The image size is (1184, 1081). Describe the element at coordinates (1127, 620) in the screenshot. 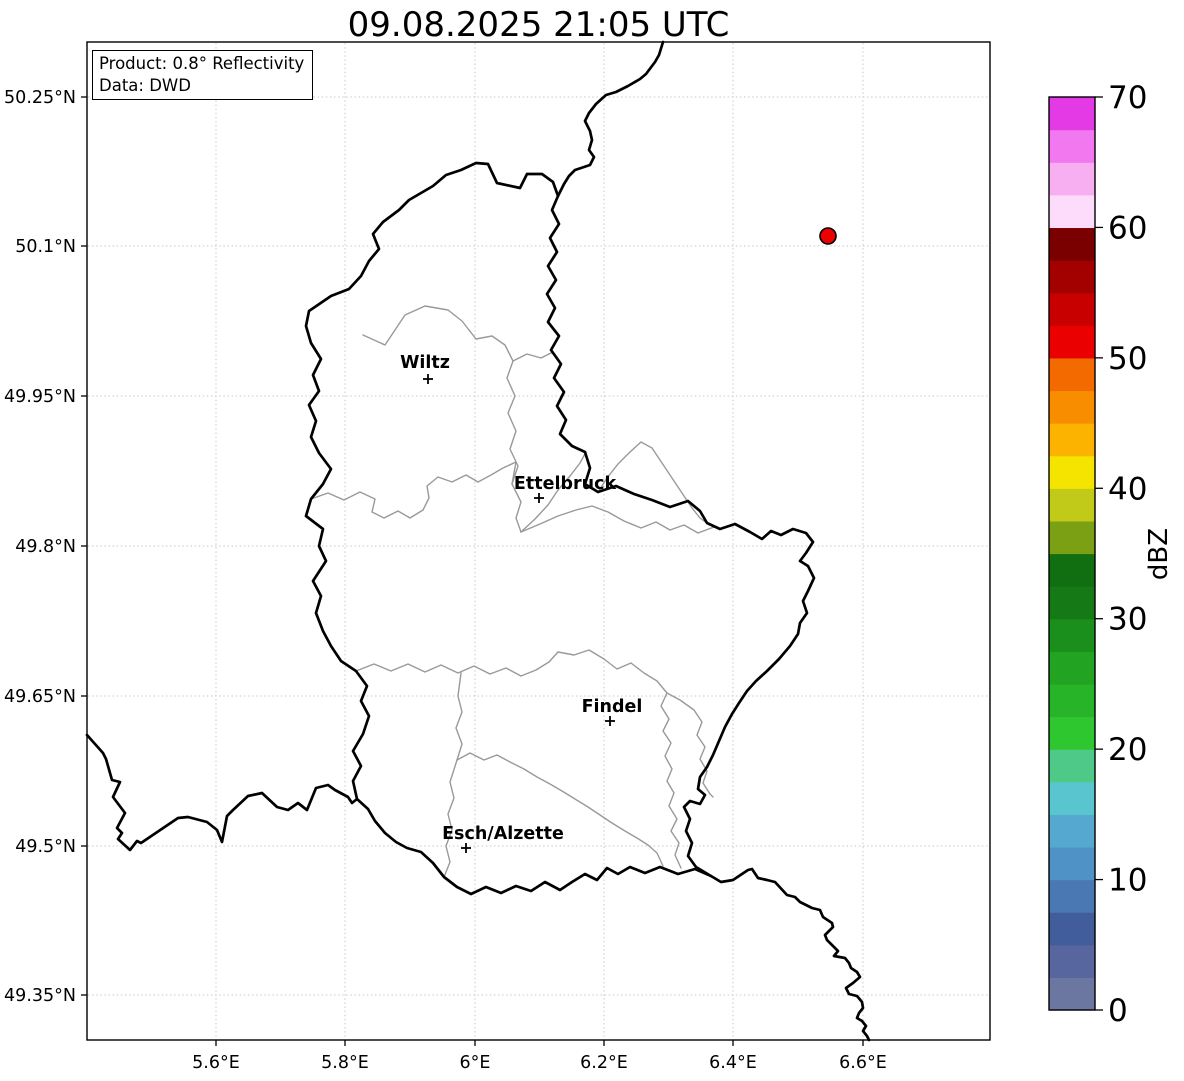

I see `colorbar-tick-label: 30` at that location.